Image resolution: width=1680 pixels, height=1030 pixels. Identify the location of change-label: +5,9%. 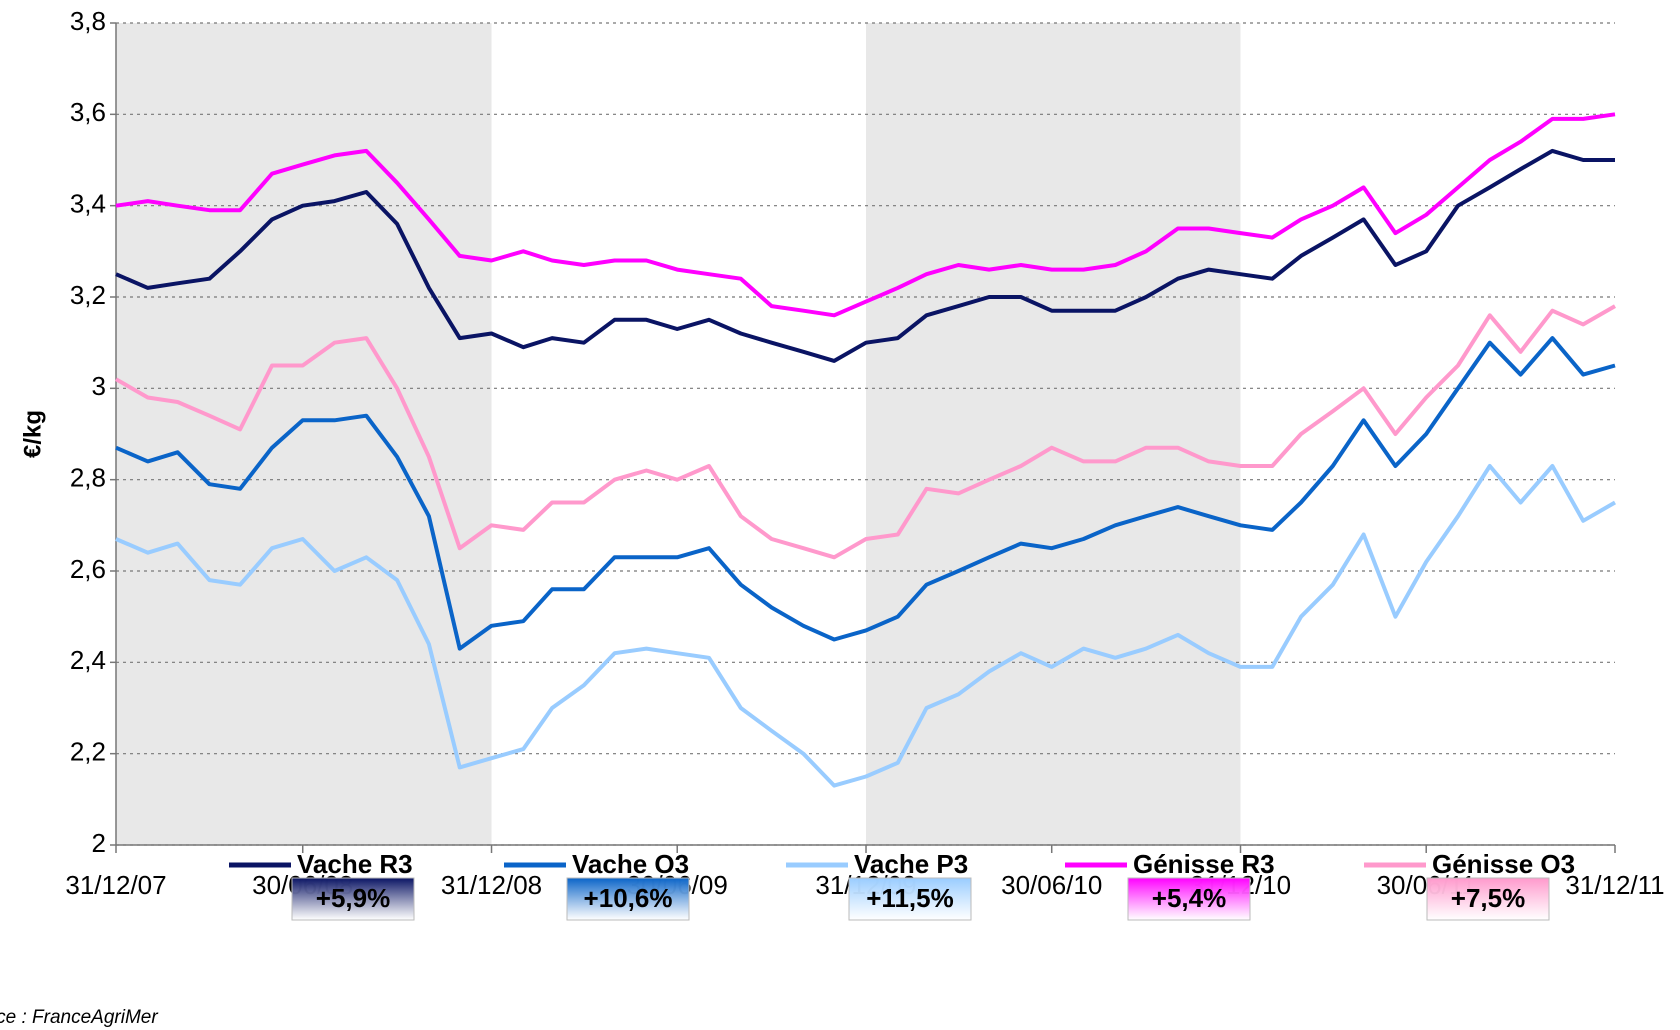
(353, 898).